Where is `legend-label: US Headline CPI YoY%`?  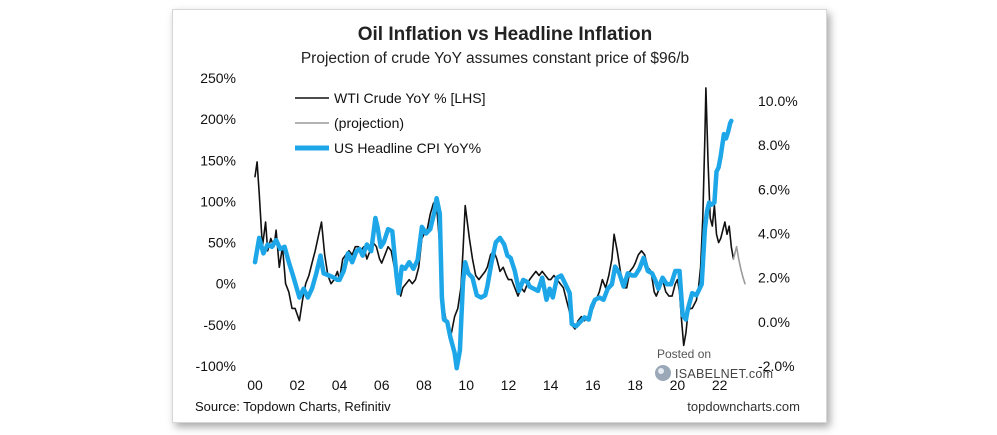
legend-label: US Headline CPI YoY% is located at coordinates (407, 148).